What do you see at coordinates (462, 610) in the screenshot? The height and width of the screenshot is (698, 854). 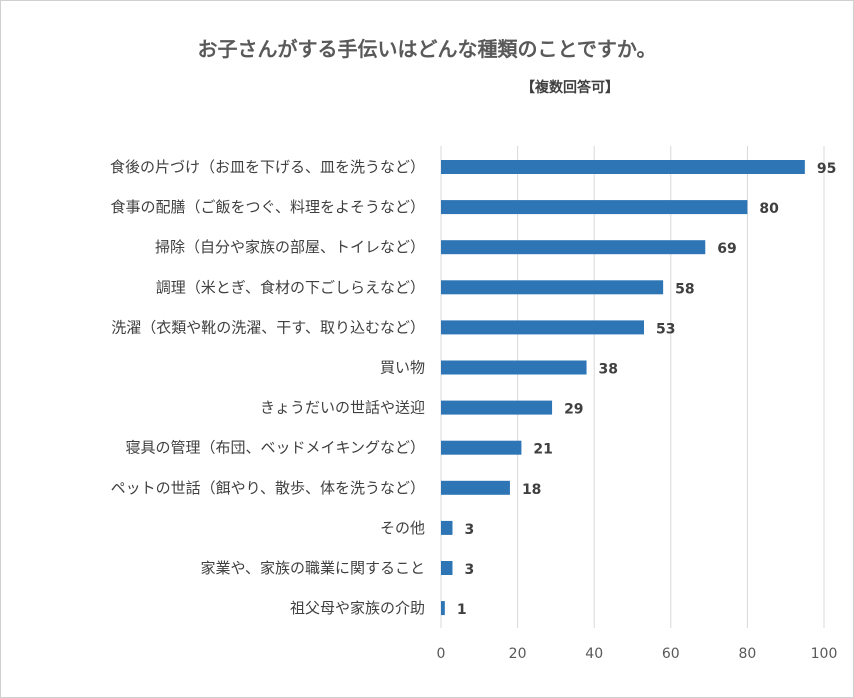 I see `data-label: 1` at bounding box center [462, 610].